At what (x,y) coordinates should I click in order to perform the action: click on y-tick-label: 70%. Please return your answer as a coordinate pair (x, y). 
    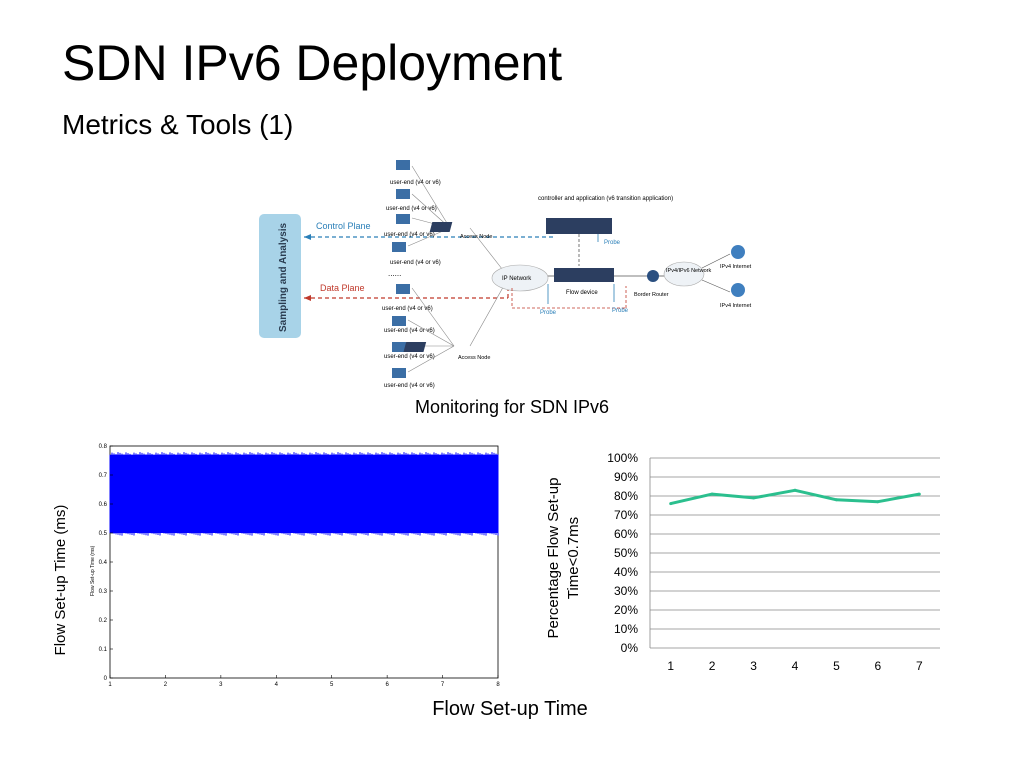
    Looking at the image, I should click on (626, 515).